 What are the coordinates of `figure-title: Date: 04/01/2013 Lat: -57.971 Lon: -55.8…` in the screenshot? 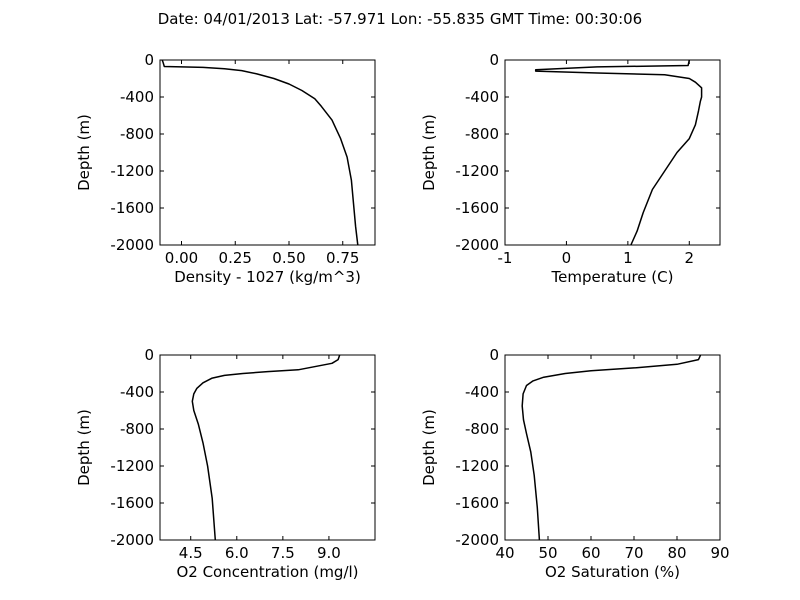 It's located at (400, 19).